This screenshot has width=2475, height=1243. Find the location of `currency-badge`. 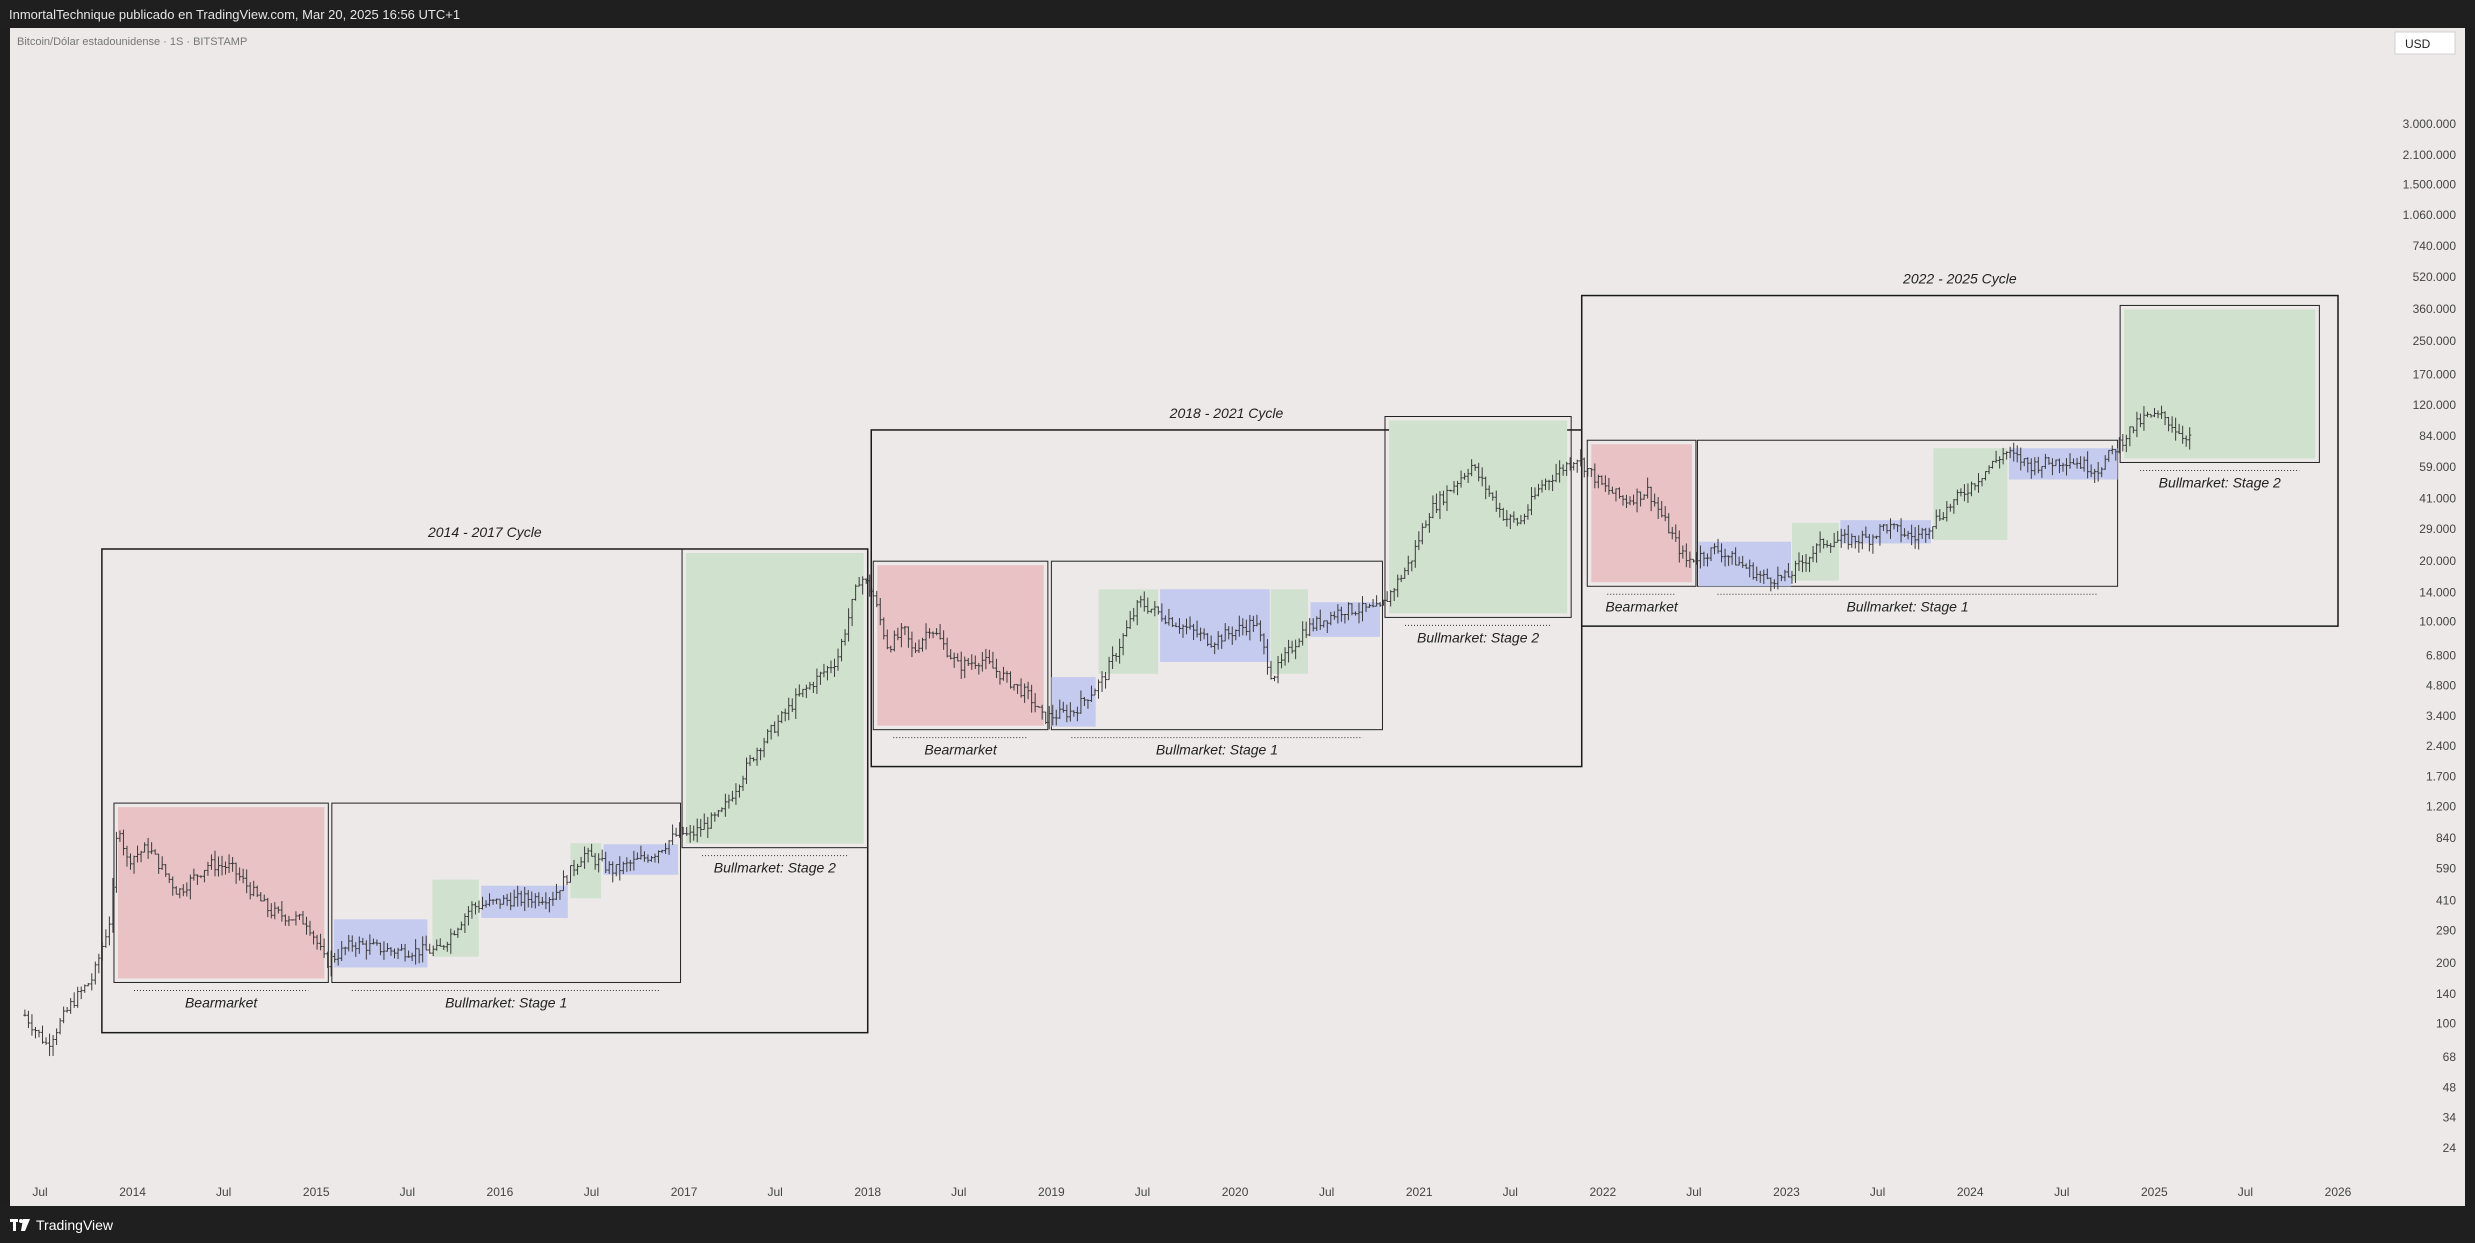

currency-badge is located at coordinates (2425, 43).